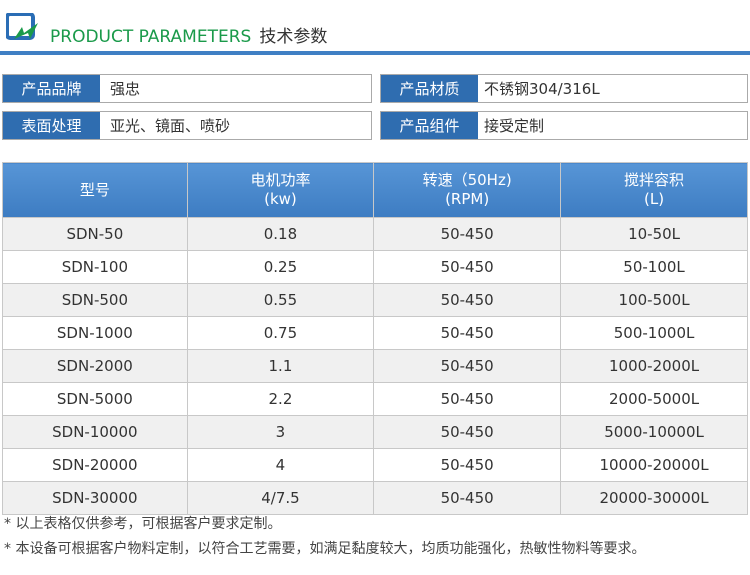 The height and width of the screenshot is (575, 750). Describe the element at coordinates (51, 88) in the screenshot. I see `info-label: 产品品牌` at that location.